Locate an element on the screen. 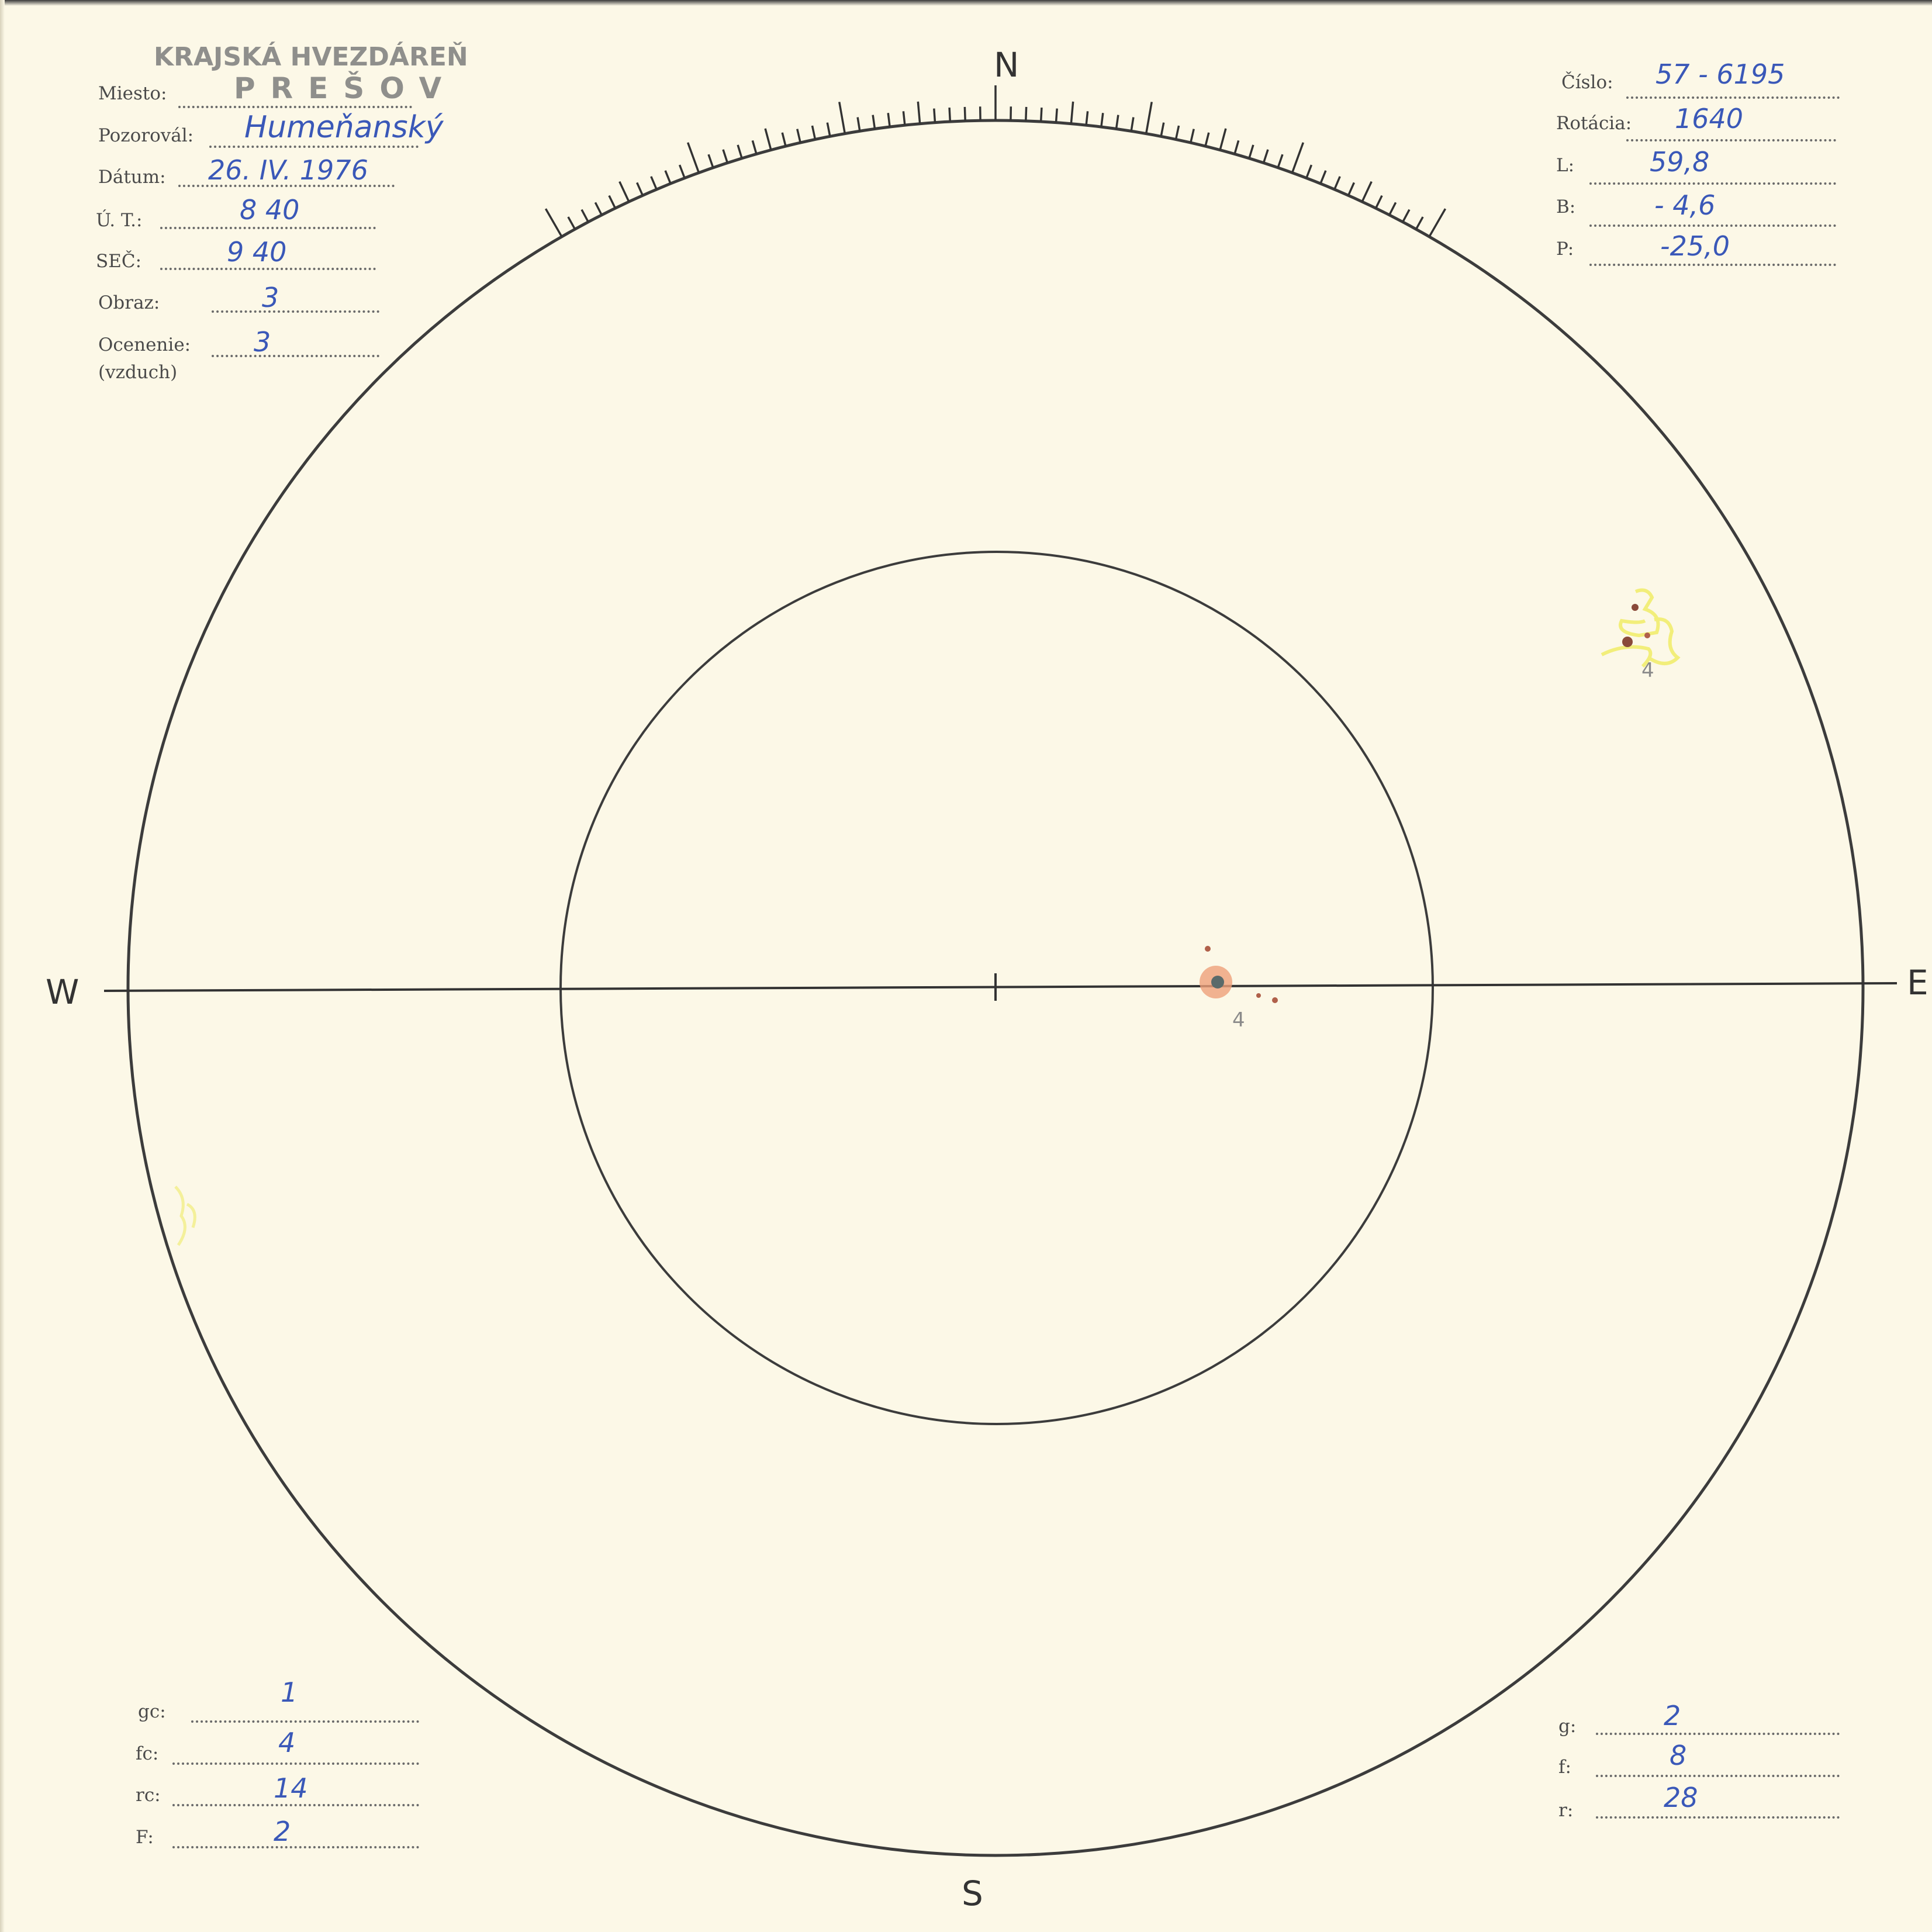  gc-field is located at coordinates (305, 1722).